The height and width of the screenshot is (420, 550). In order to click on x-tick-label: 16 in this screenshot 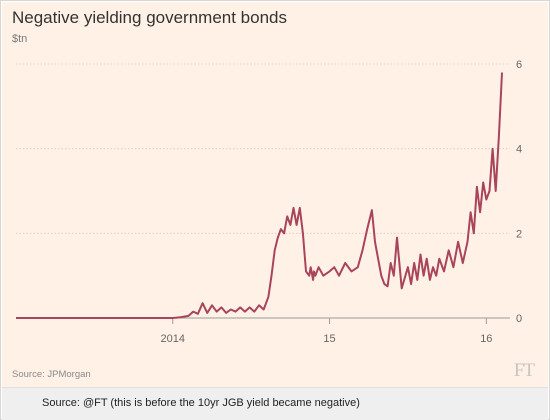, I will do `click(486, 339)`.